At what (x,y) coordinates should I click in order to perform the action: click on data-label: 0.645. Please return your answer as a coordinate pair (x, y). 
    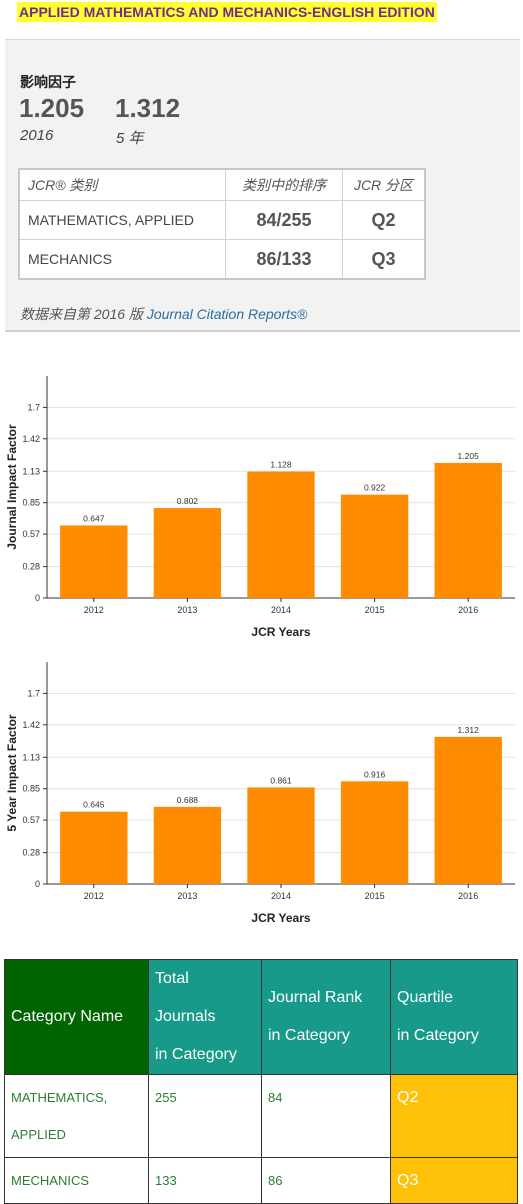
    Looking at the image, I should click on (94, 805).